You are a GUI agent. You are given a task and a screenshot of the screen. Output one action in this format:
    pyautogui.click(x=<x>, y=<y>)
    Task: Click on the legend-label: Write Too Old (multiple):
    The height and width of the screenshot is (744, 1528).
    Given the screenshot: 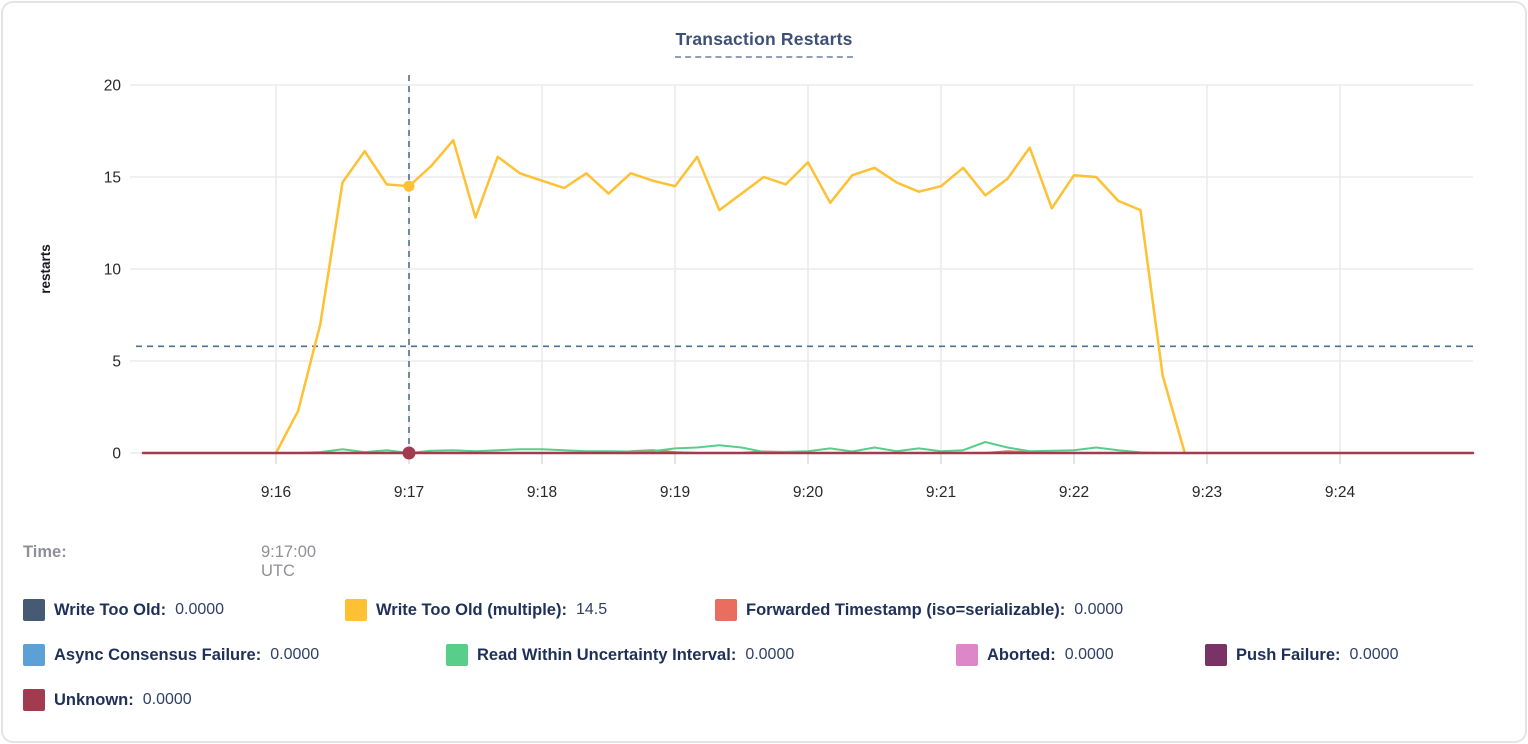 What is the action you would take?
    pyautogui.click(x=471, y=609)
    